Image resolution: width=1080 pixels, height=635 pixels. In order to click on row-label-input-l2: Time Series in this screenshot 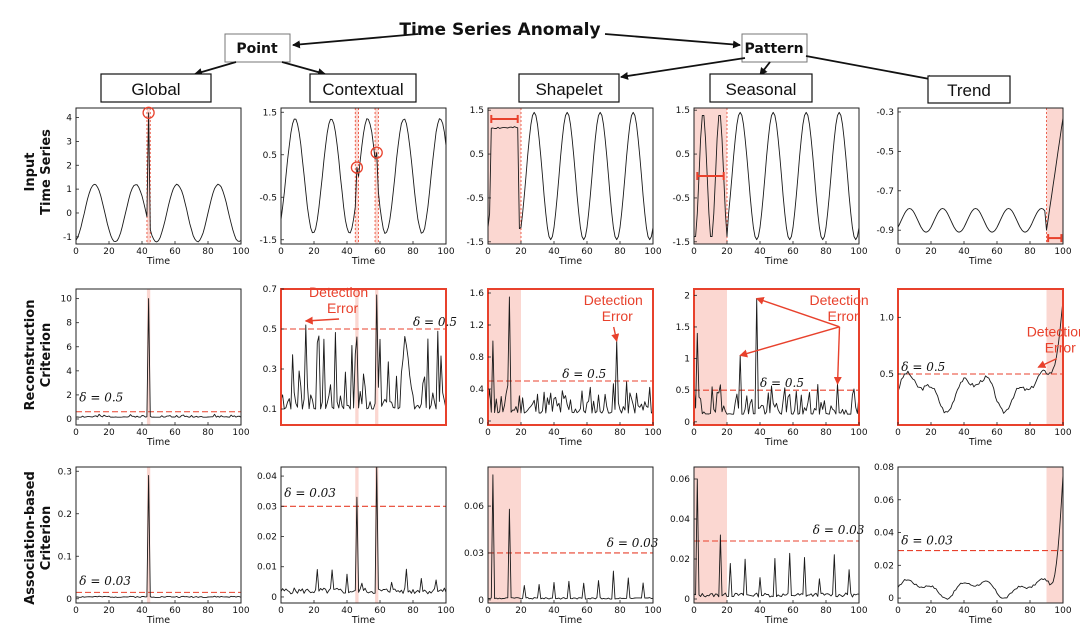, I will do `click(46, 172)`.